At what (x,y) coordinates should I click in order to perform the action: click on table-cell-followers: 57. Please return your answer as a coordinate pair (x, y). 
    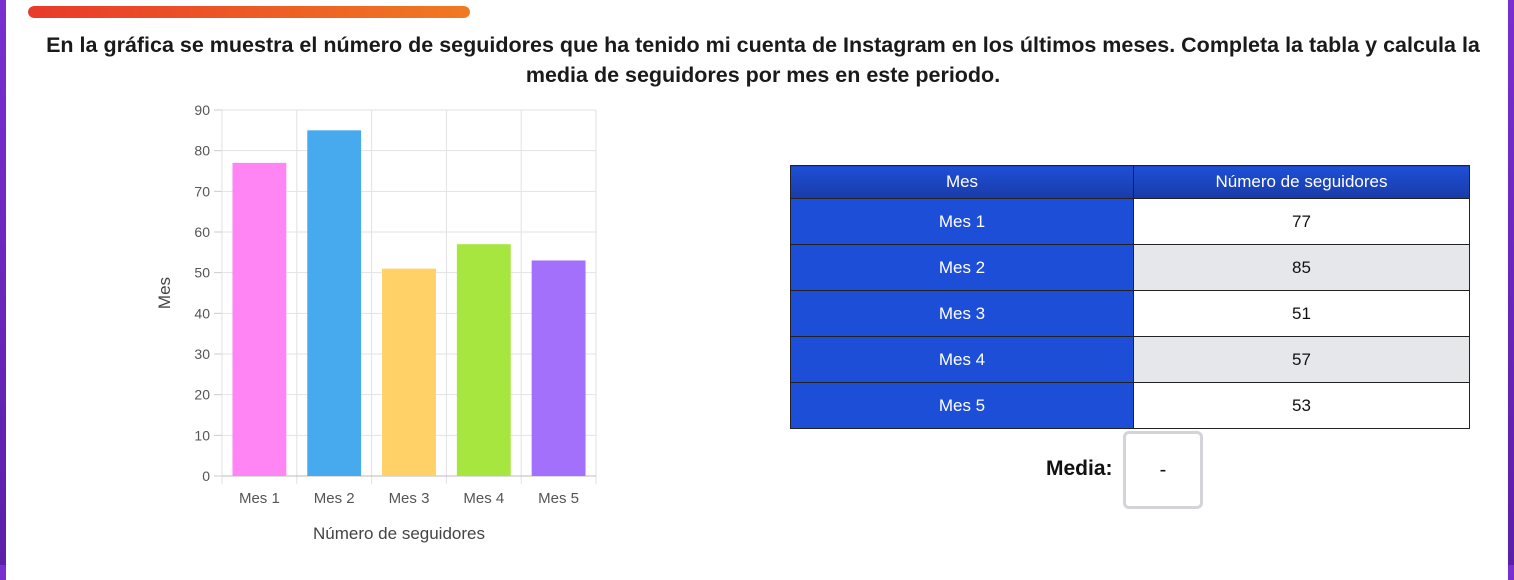
    Looking at the image, I should click on (1301, 359).